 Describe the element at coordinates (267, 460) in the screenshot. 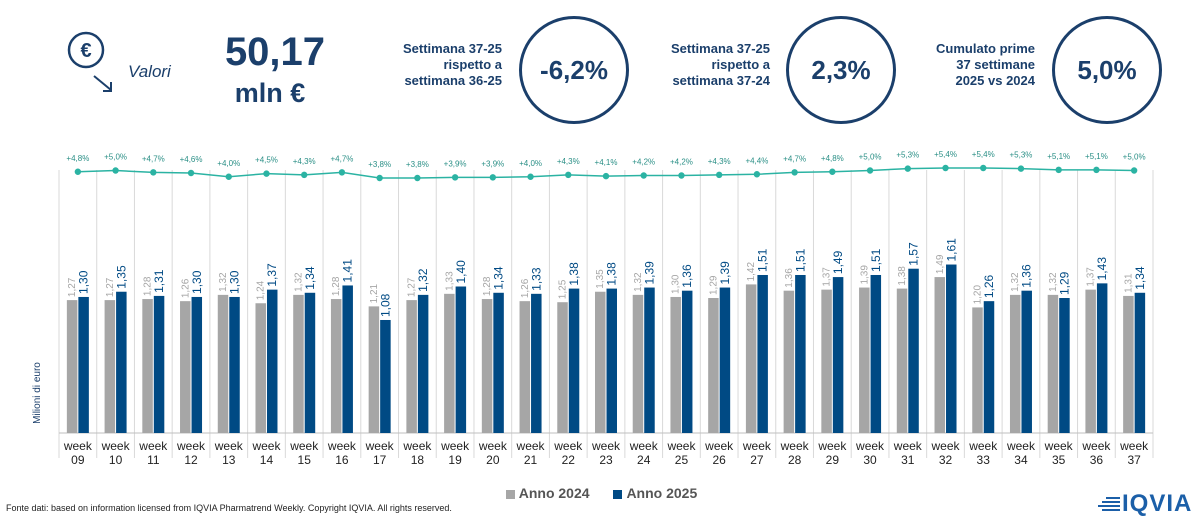

I see `x-tick-label-number: 14` at that location.